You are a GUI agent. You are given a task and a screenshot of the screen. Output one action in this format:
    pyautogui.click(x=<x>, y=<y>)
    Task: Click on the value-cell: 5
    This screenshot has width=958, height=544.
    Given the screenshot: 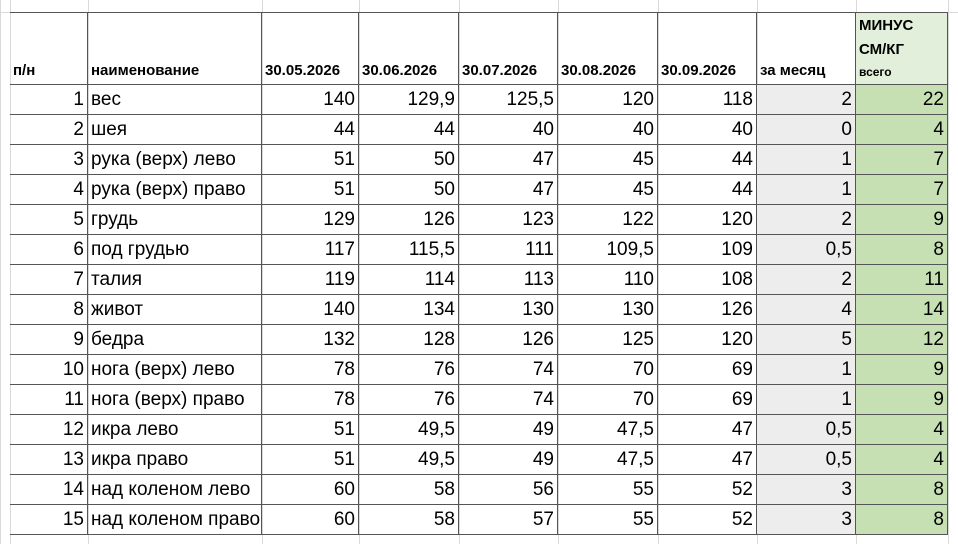 What is the action you would take?
    pyautogui.click(x=49, y=220)
    